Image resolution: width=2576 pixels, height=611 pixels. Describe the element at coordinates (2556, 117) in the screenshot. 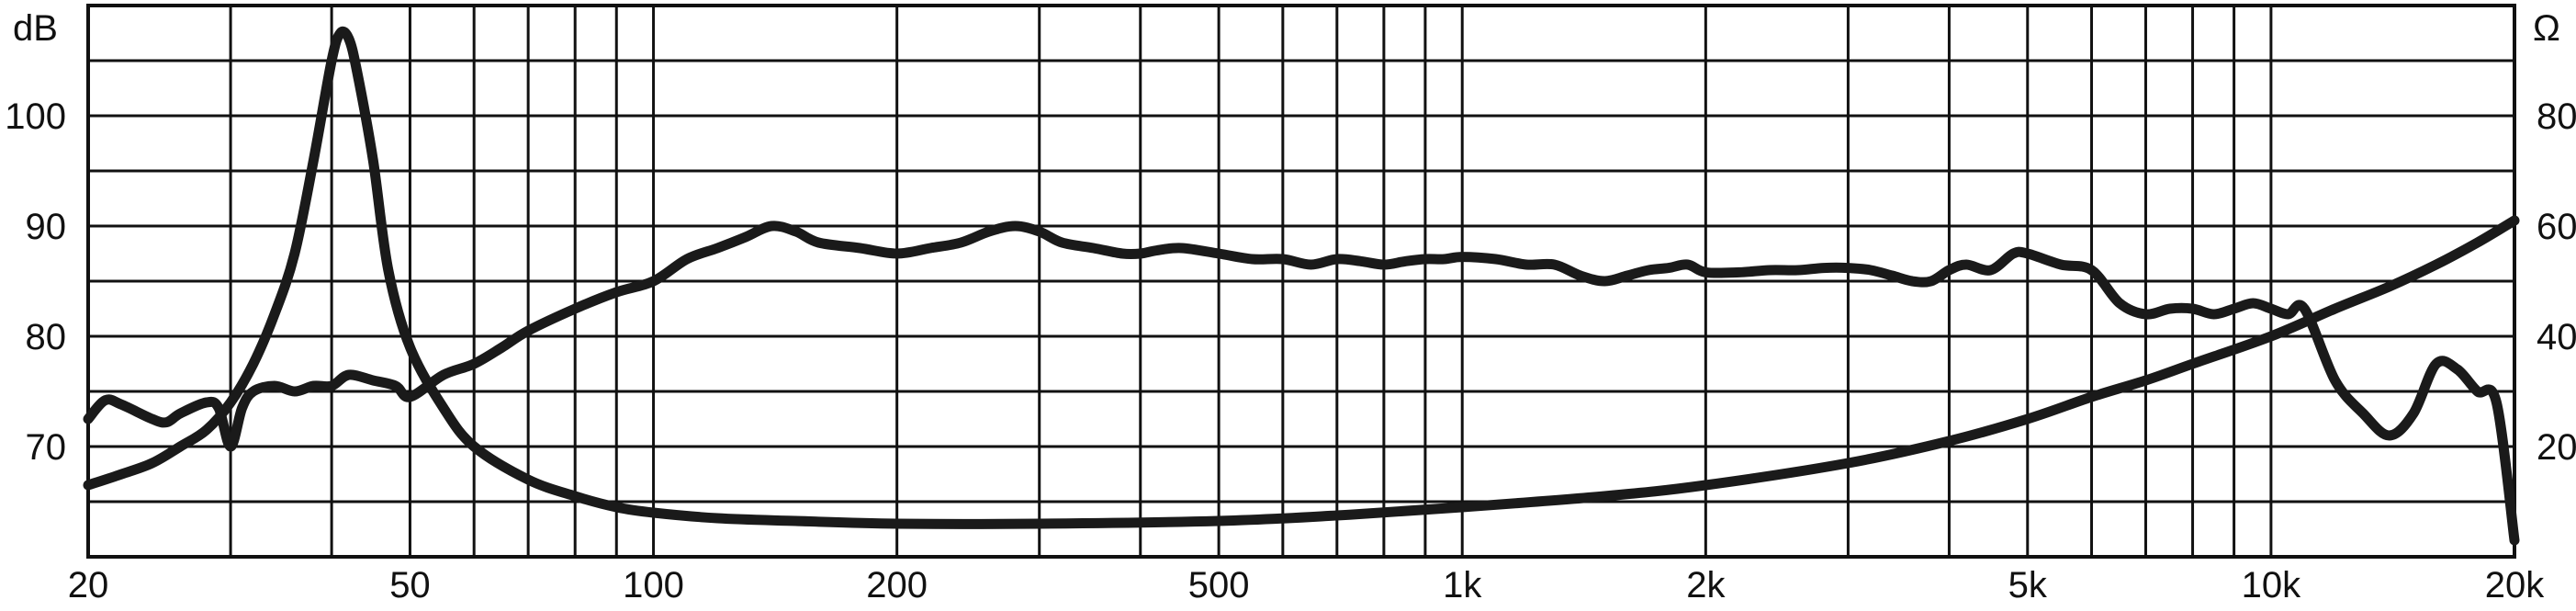

I see `y-right-tick-label: 80` at that location.